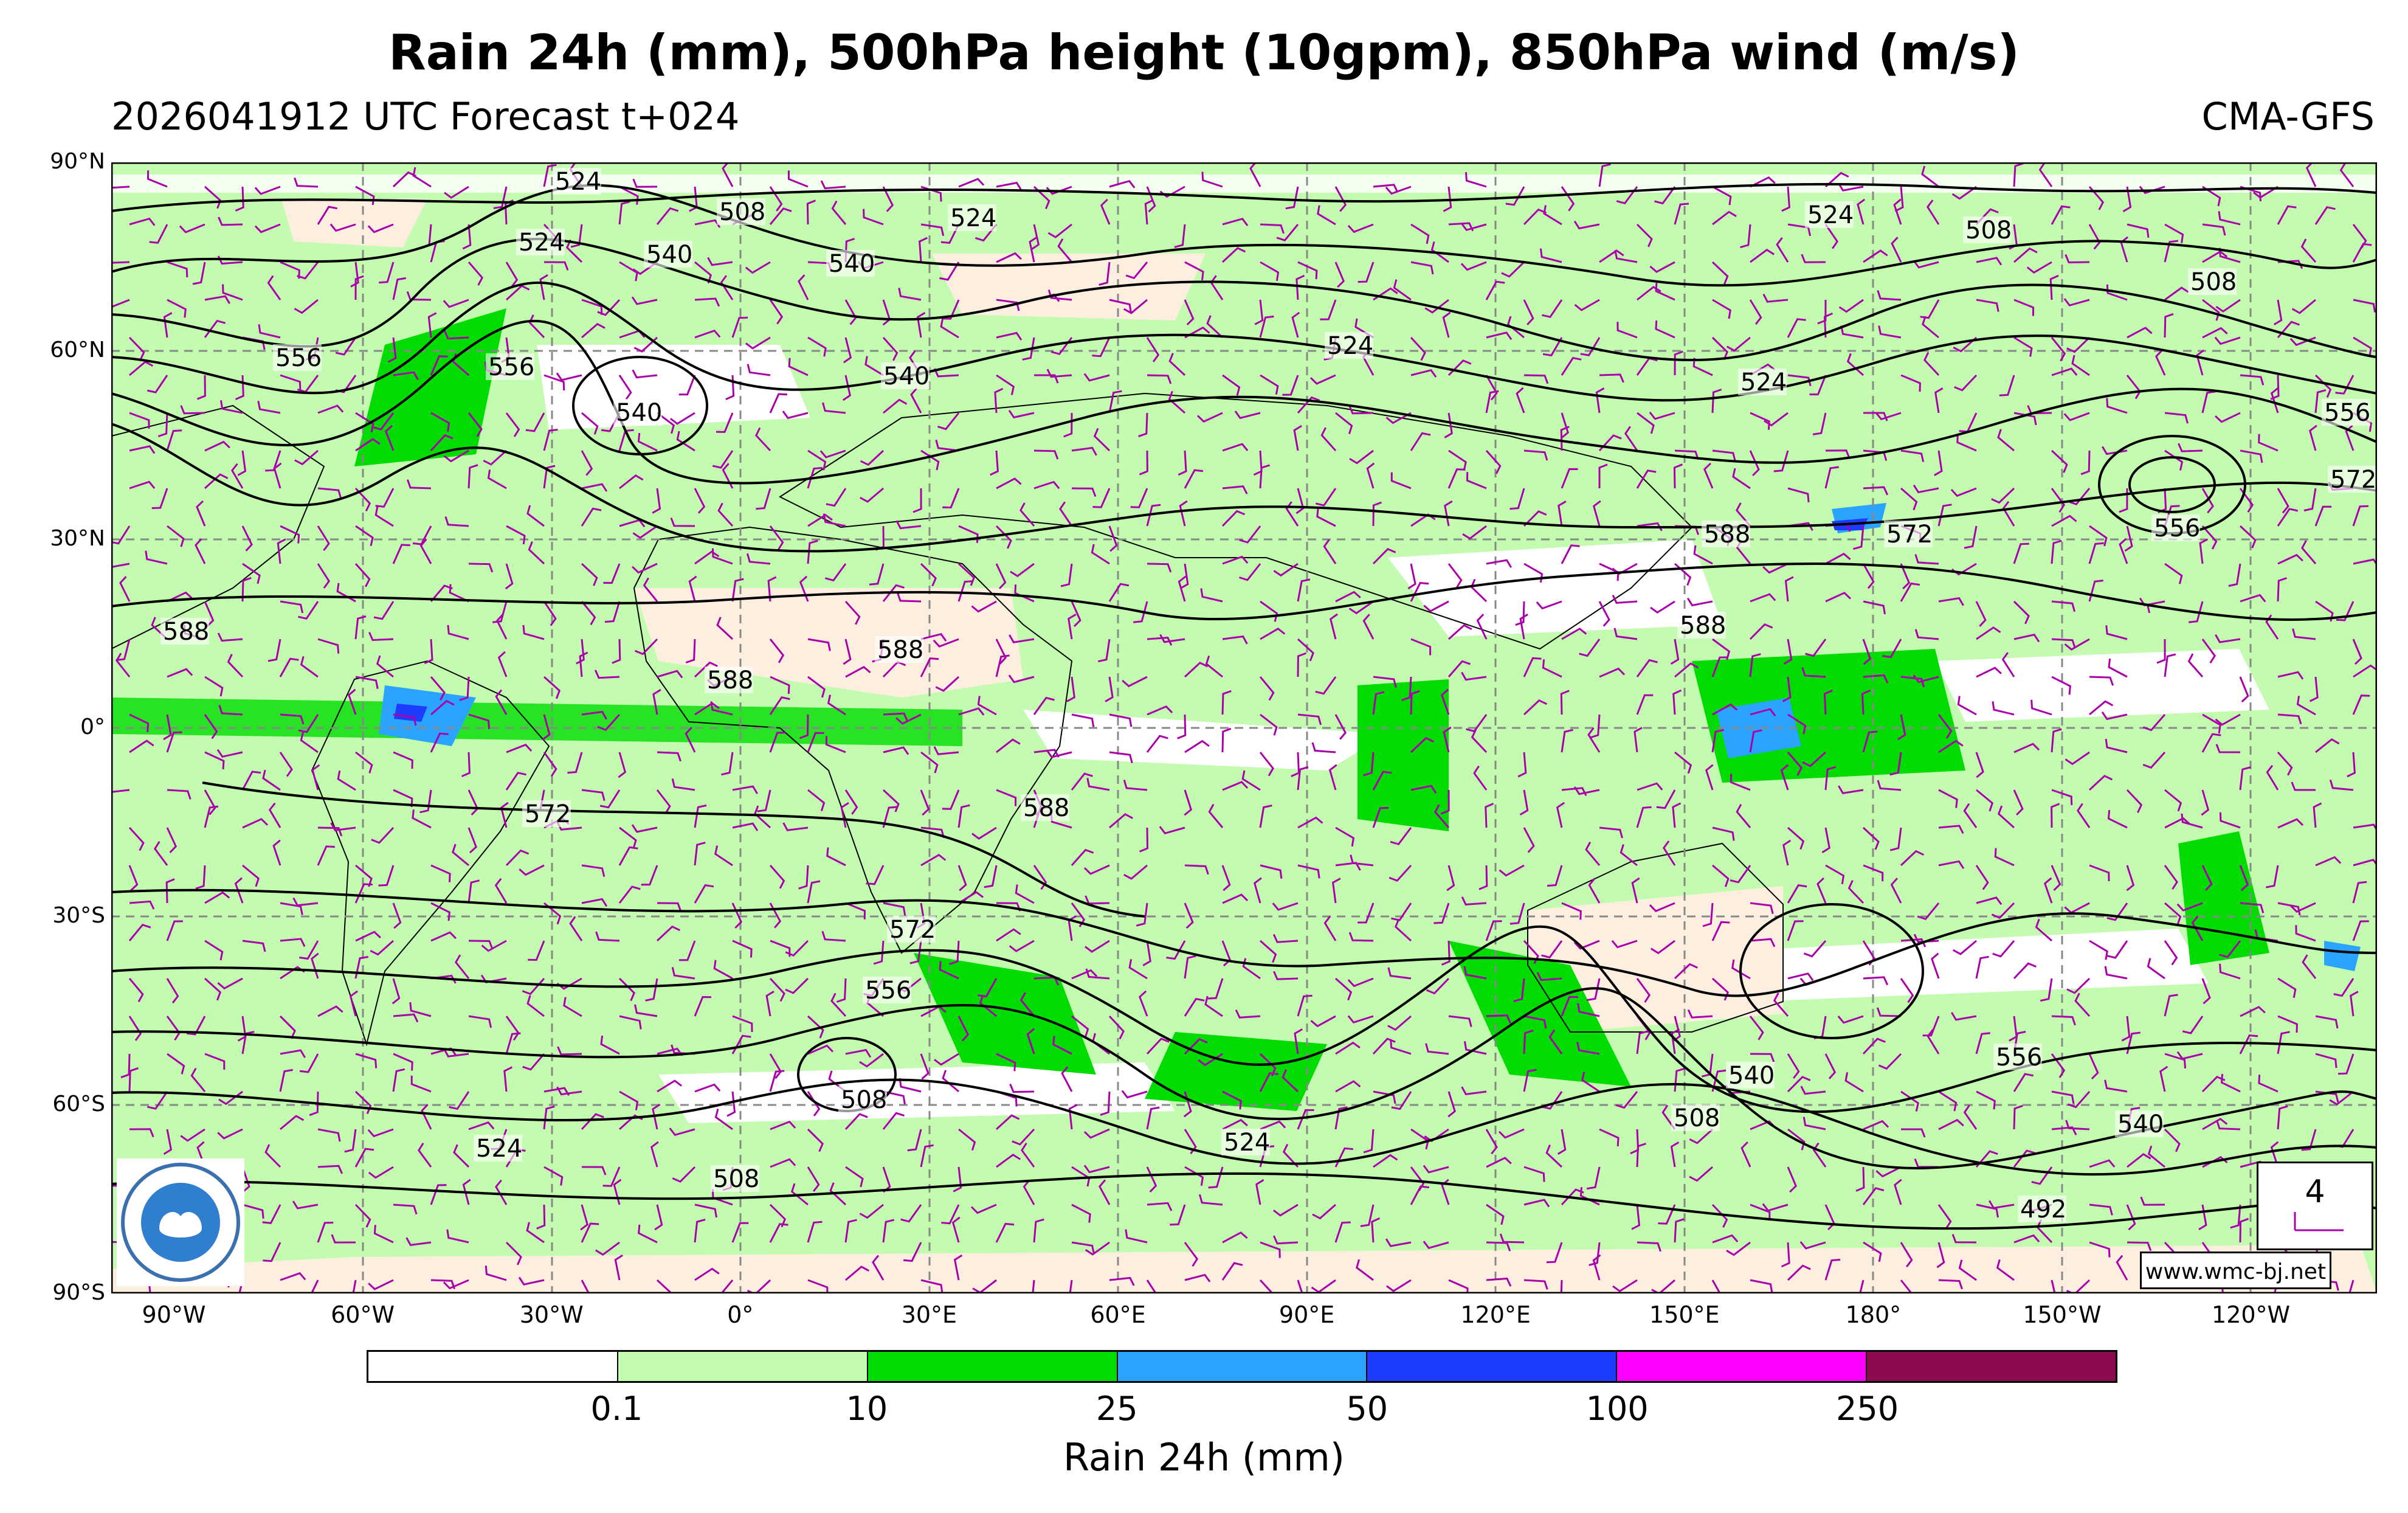  What do you see at coordinates (1617, 1409) in the screenshot?
I see `colorbar-tick: 100` at bounding box center [1617, 1409].